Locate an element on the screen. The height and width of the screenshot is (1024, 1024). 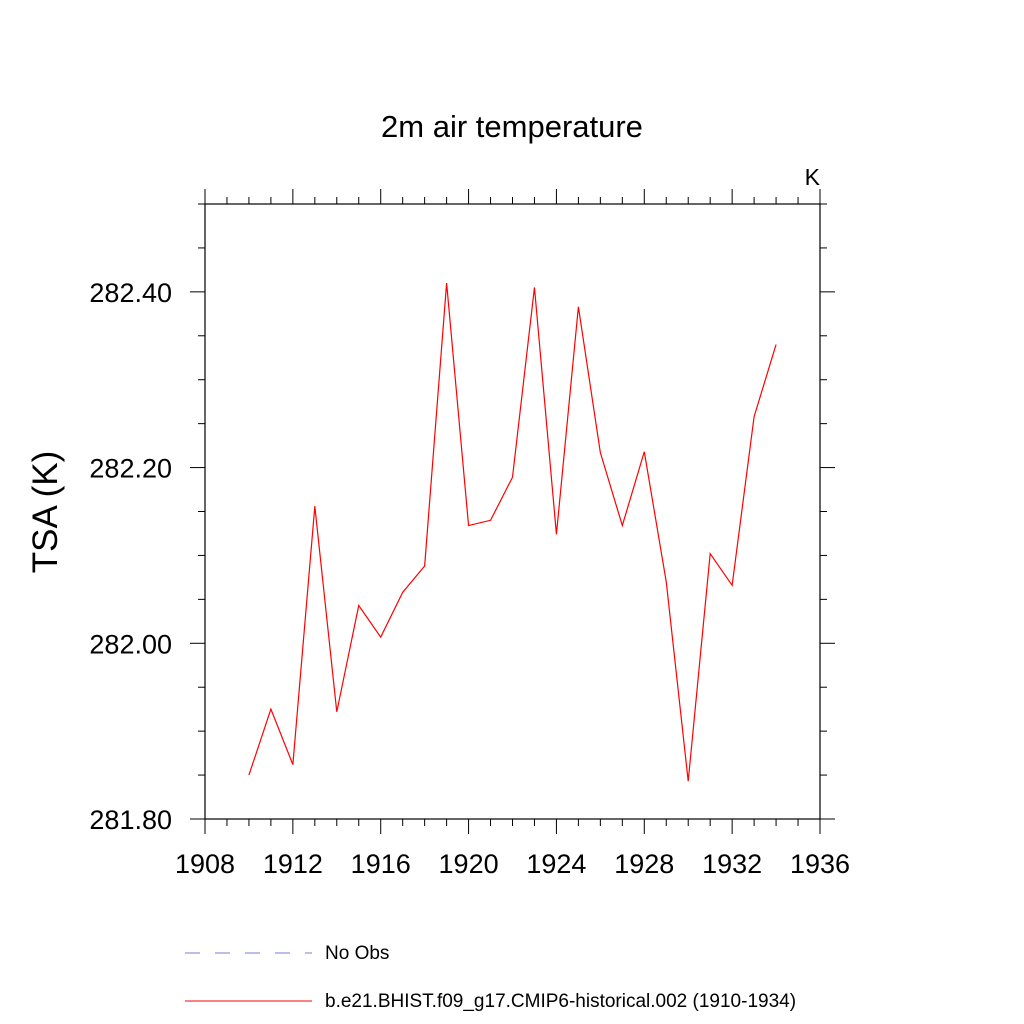
legend-label-0: No Obs is located at coordinates (357, 953).